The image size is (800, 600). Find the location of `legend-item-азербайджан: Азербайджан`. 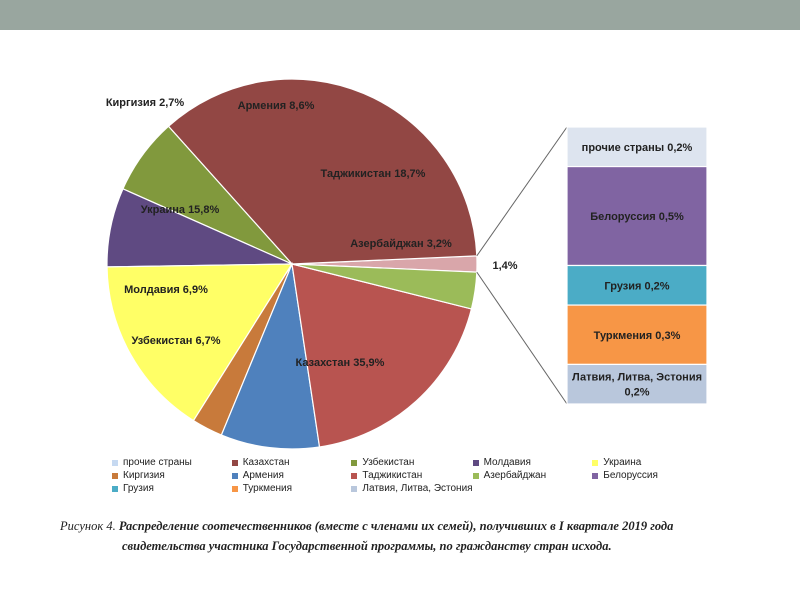

legend-item-азербайджан: Азербайджан is located at coordinates (532, 475).